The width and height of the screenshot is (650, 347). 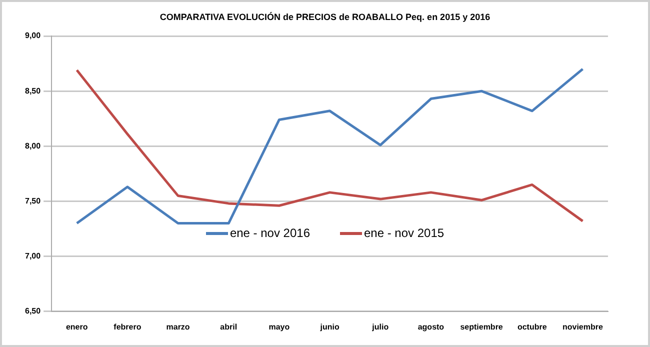 What do you see at coordinates (33, 311) in the screenshot?
I see `y-tick-label: 6,50` at bounding box center [33, 311].